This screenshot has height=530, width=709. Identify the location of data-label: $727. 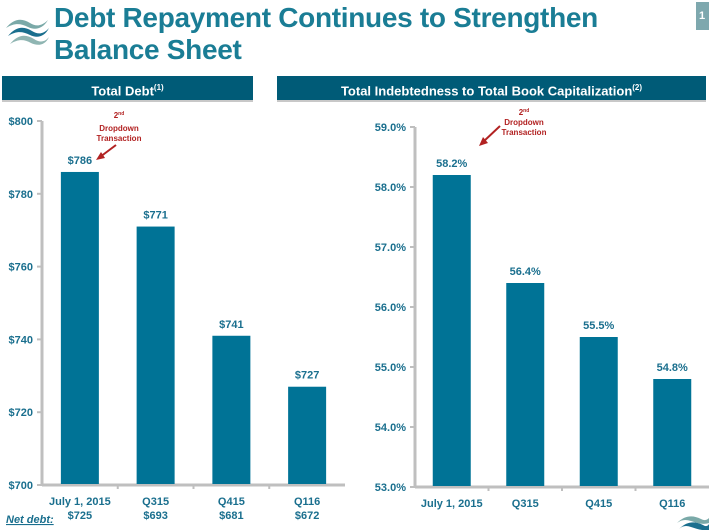
(307, 376).